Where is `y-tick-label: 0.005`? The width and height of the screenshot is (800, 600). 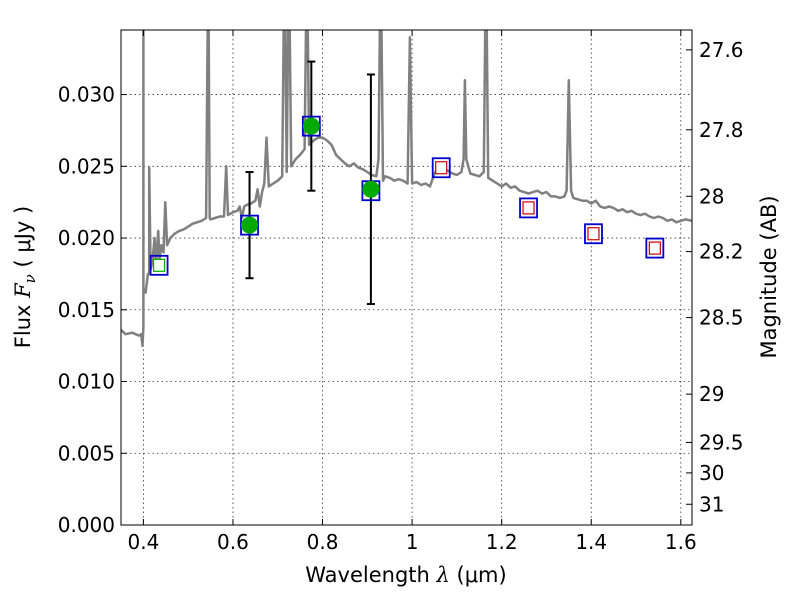
y-tick-label: 0.005 is located at coordinates (86, 453).